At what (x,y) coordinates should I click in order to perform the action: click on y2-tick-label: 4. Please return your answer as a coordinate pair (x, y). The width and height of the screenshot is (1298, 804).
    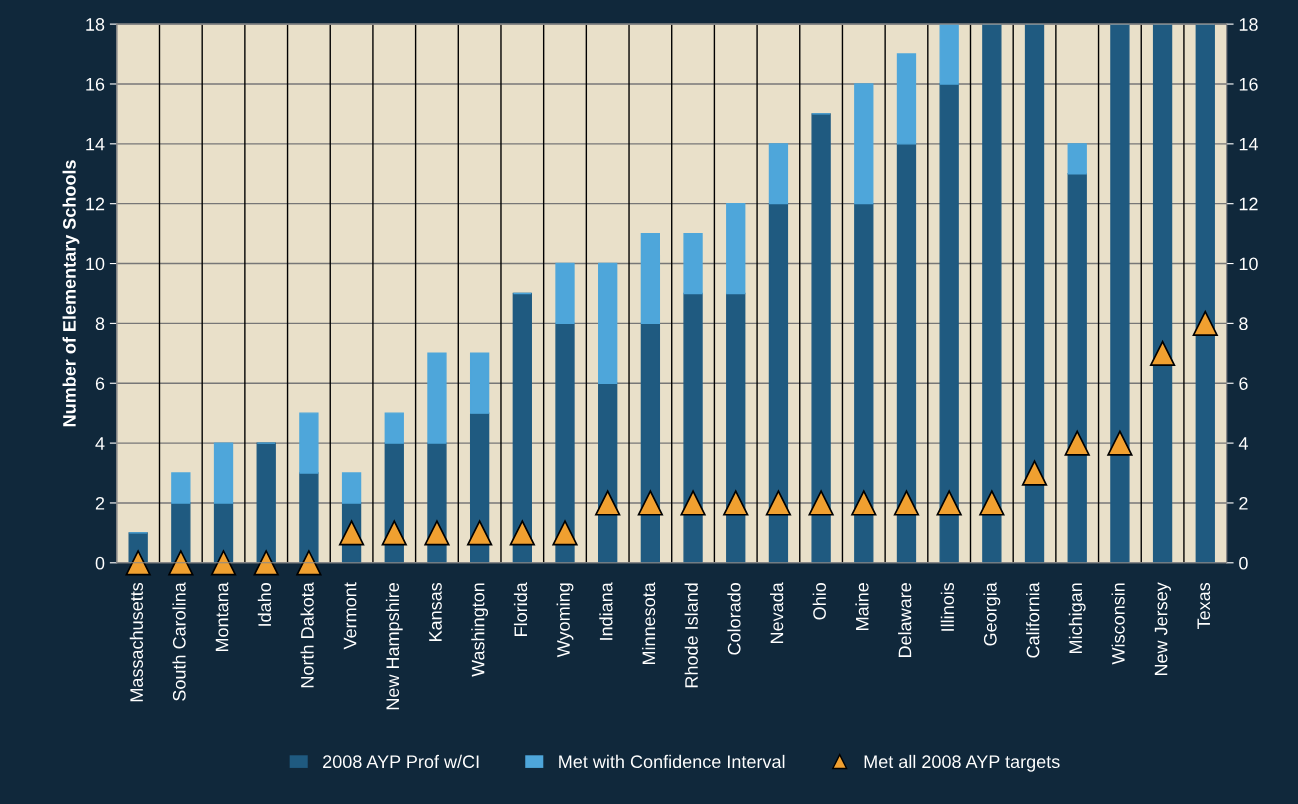
    Looking at the image, I should click on (1243, 443).